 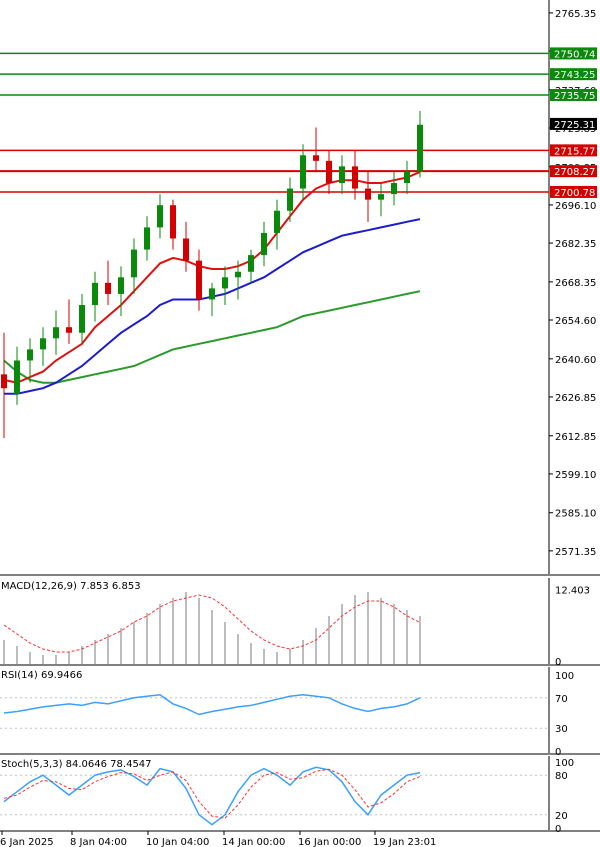 I want to click on stoch-panel: Stoch(5,3,3) 84.0646 78.4547 100 80 20 0, so click(x=287, y=795).